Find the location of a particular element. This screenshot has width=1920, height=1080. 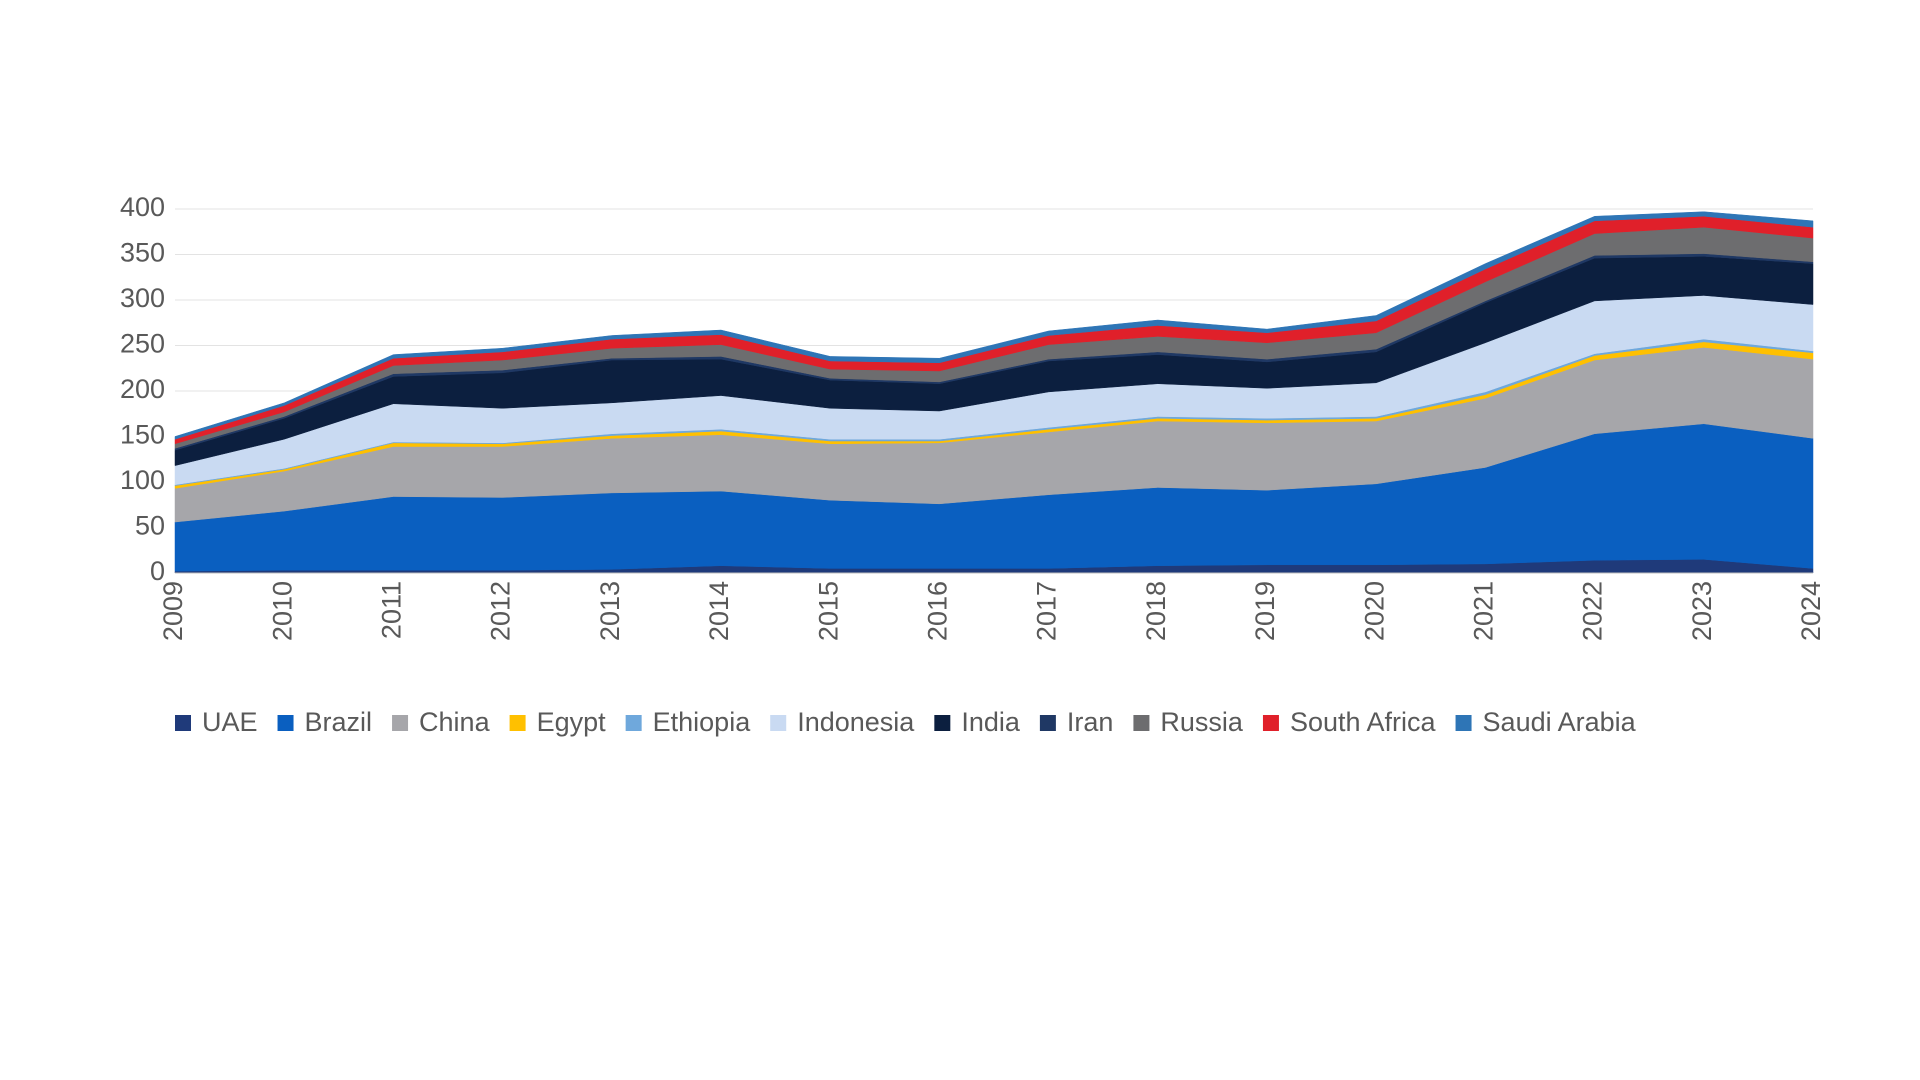

x-tick-label: 2013 is located at coordinates (610, 611).